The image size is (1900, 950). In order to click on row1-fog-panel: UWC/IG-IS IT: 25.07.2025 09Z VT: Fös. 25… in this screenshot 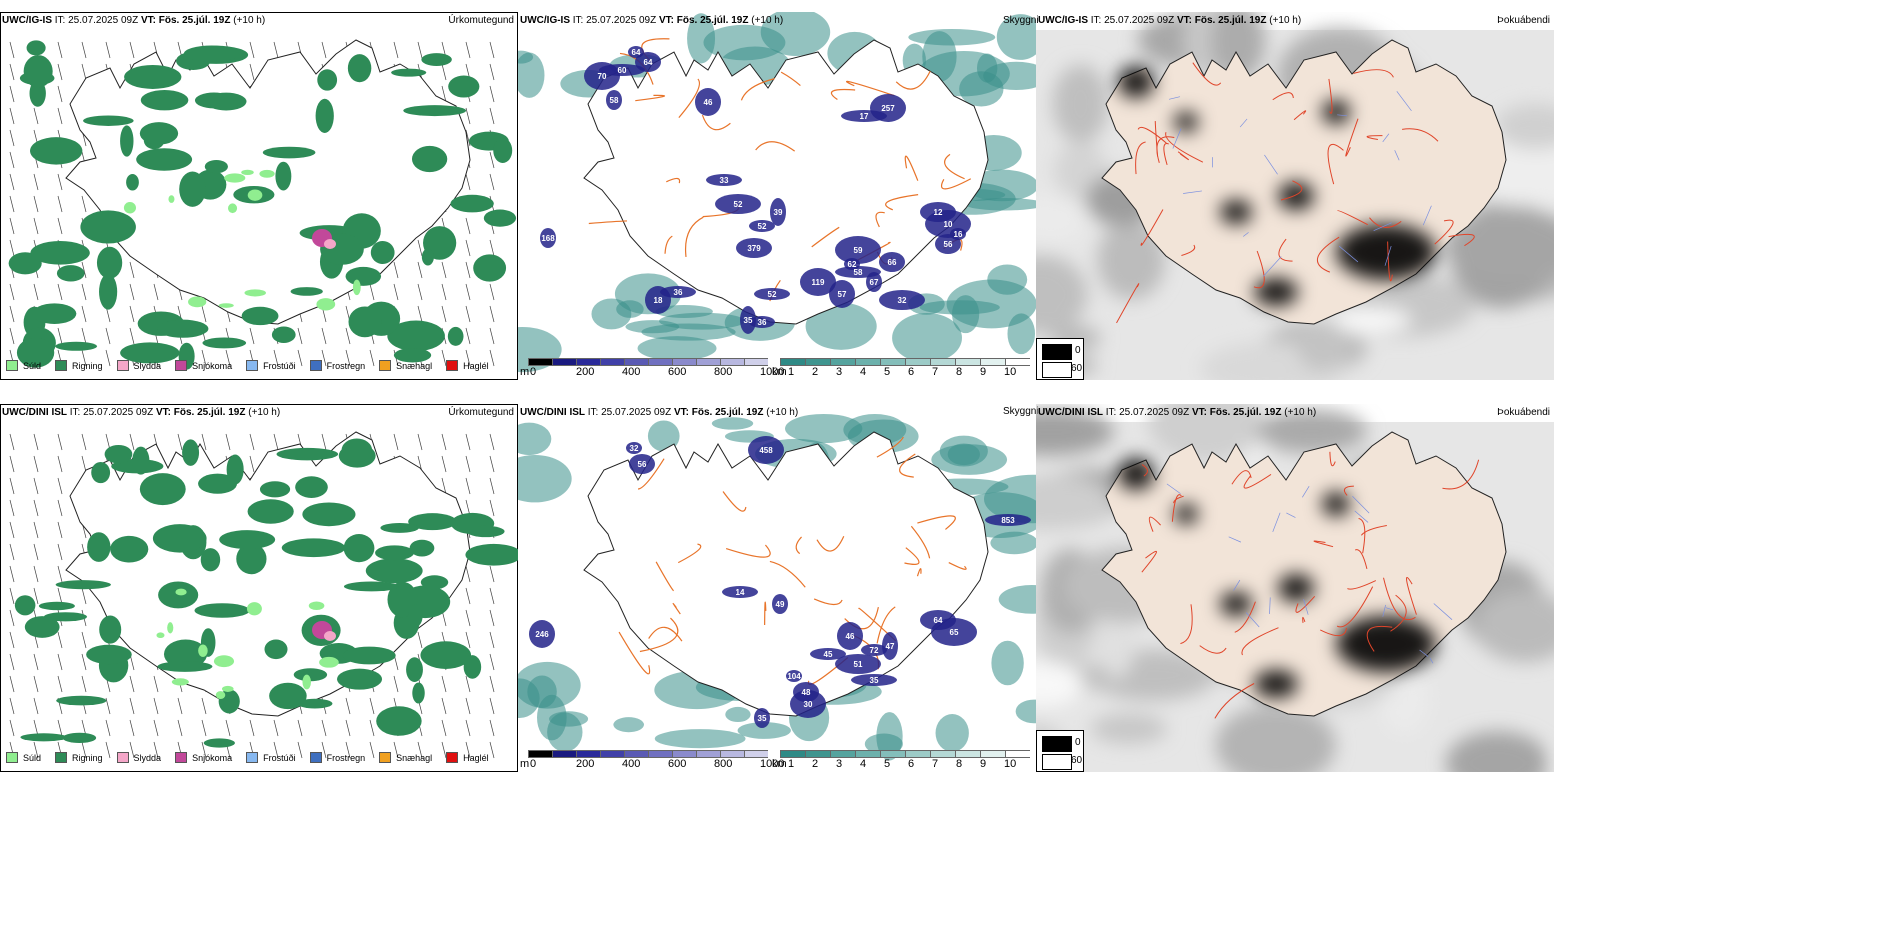, I will do `click(1295, 196)`.